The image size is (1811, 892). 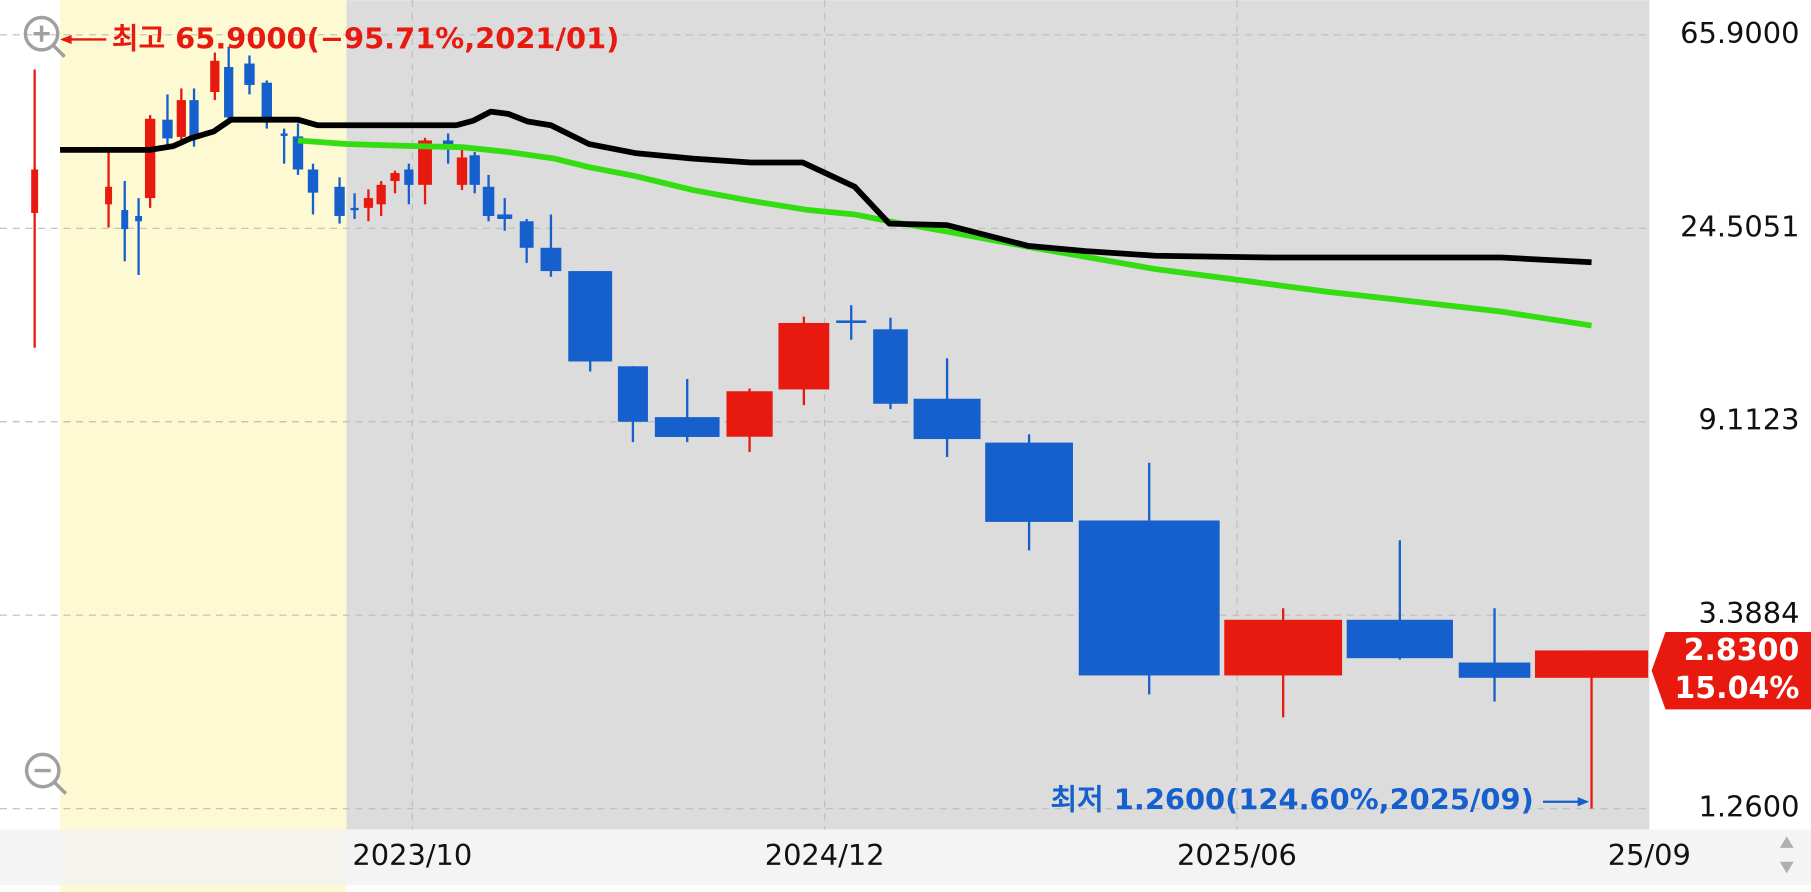 What do you see at coordinates (1786, 842) in the screenshot?
I see `scroll-up` at bounding box center [1786, 842].